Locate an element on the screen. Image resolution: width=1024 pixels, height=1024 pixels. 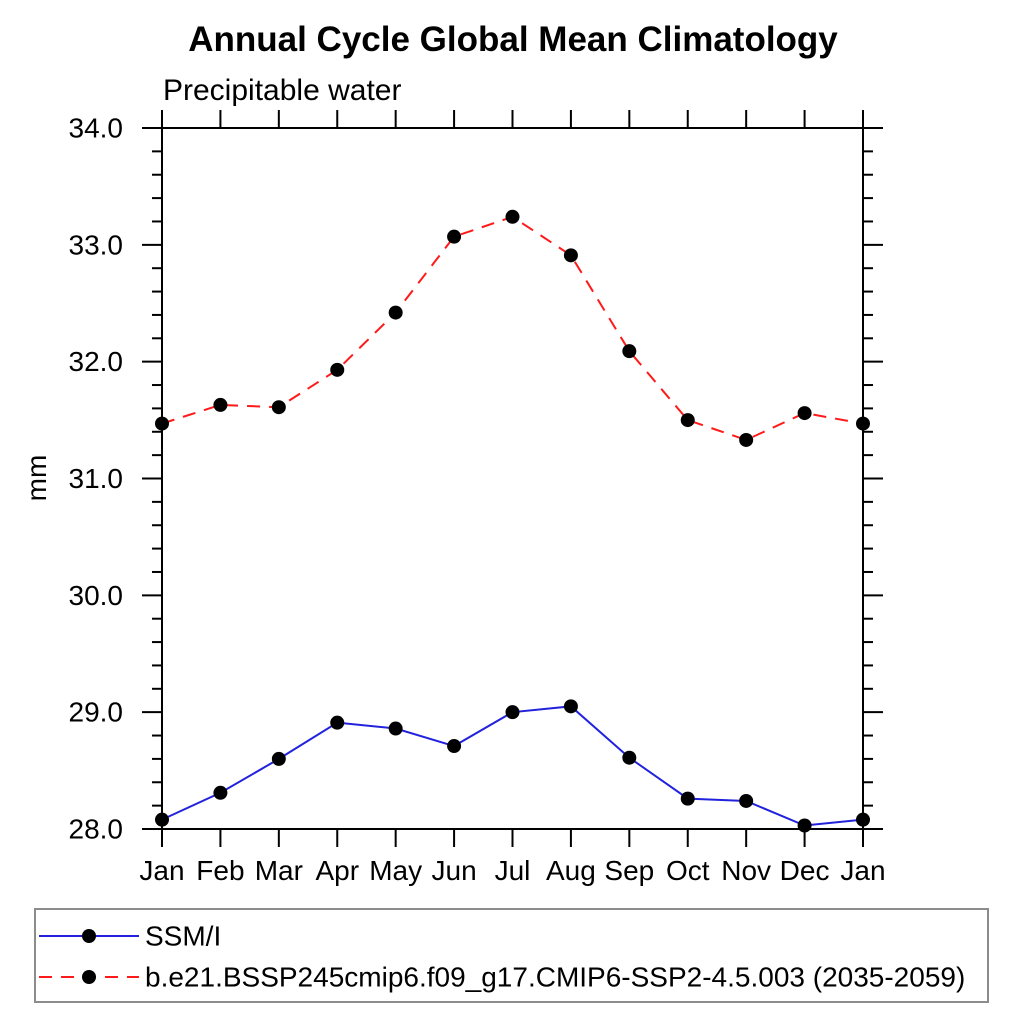
y-tick-label: 33.0 is located at coordinates (96, 244).